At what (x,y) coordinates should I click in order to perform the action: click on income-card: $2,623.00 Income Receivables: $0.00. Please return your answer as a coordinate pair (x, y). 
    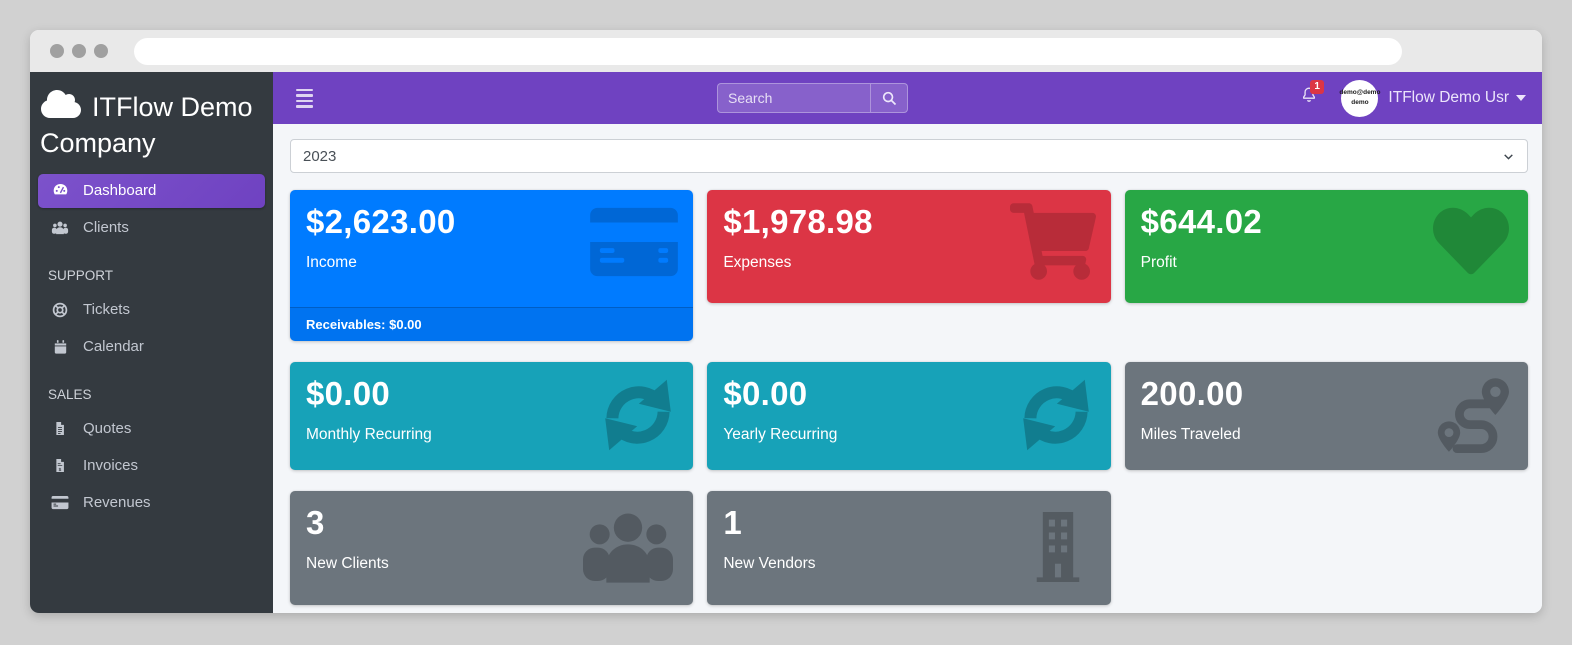
    Looking at the image, I should click on (492, 265).